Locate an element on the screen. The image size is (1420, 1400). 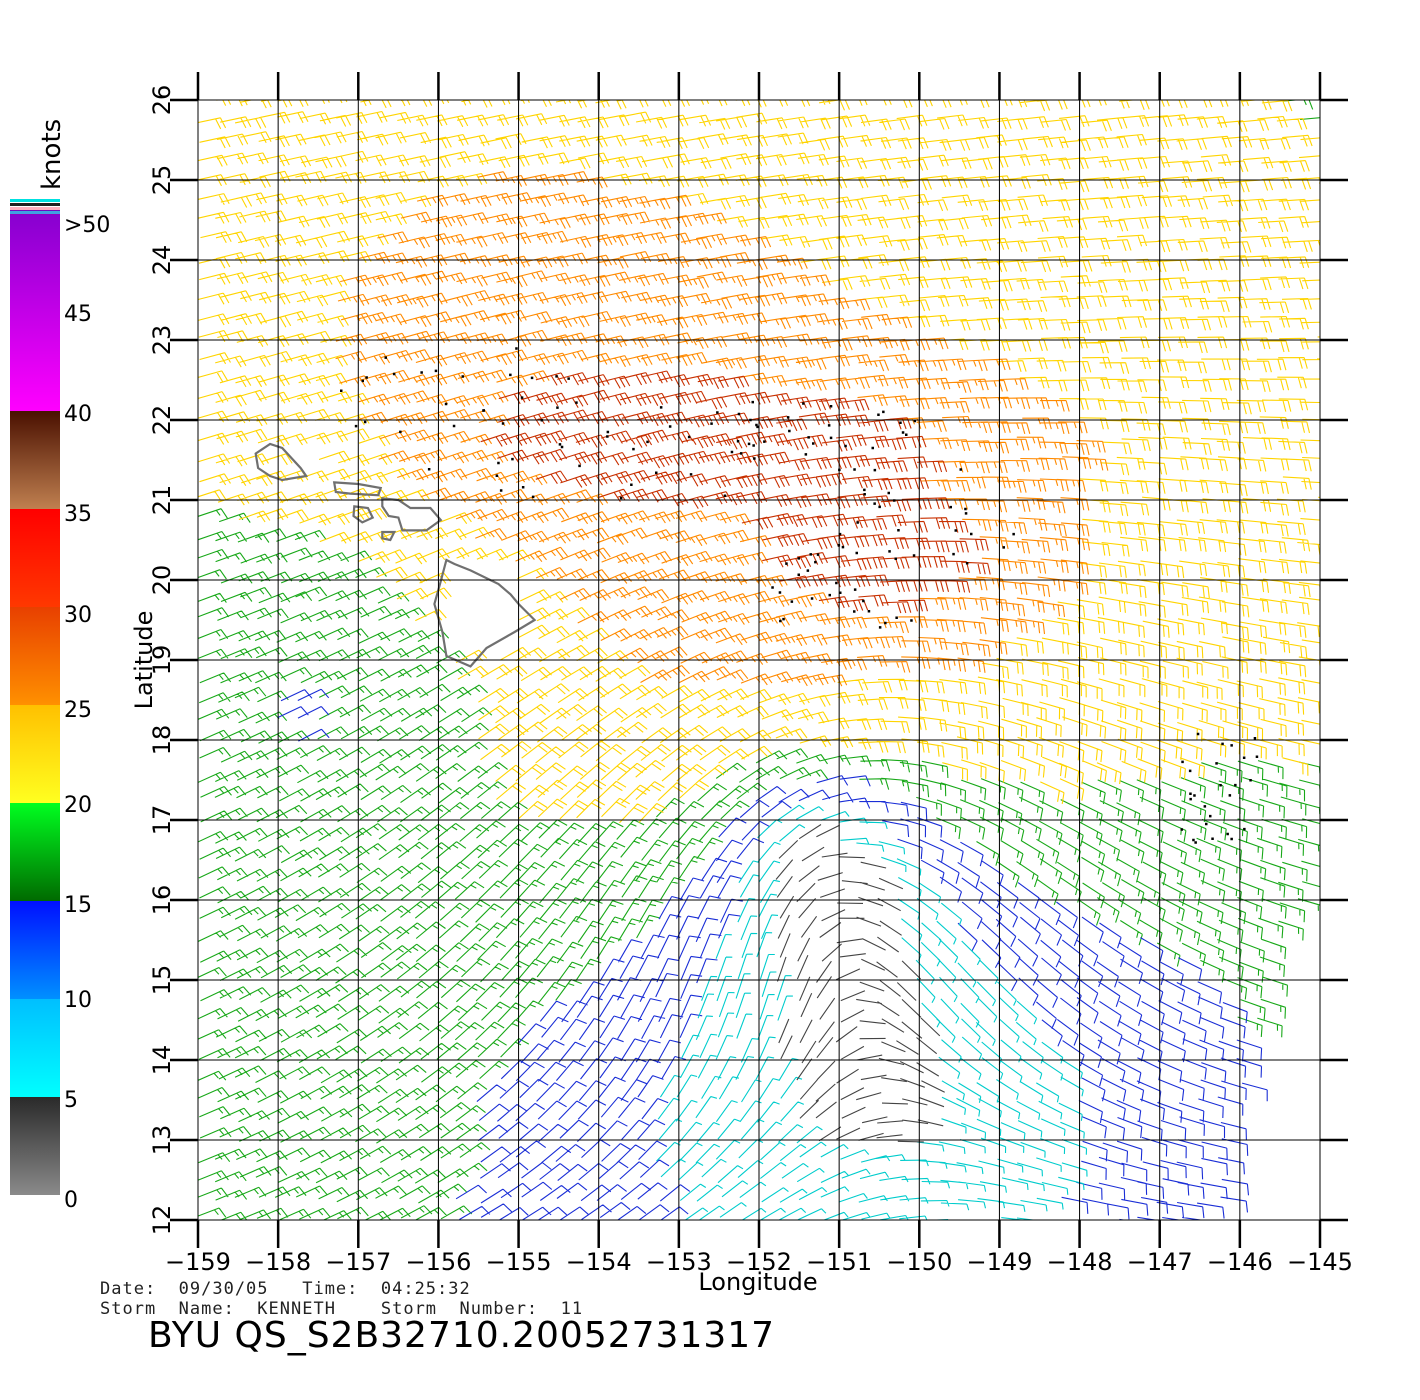
colorbar-label: >50 is located at coordinates (87, 225).